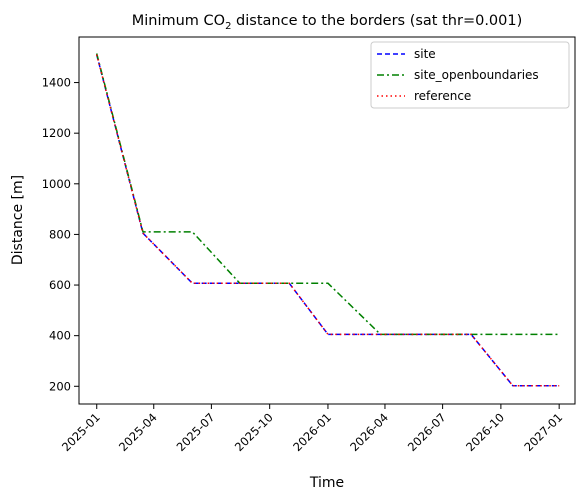  I want to click on x-tick-label-1: 2025-04, so click(138, 432).